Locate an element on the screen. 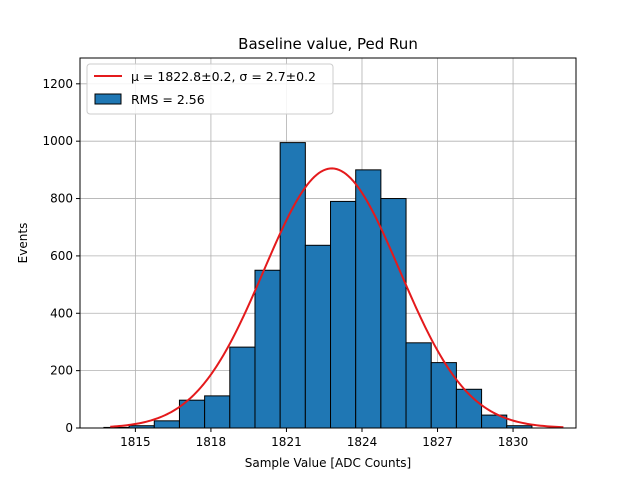 This screenshot has height=480, width=640. y-tick-label: 200 is located at coordinates (61, 371).